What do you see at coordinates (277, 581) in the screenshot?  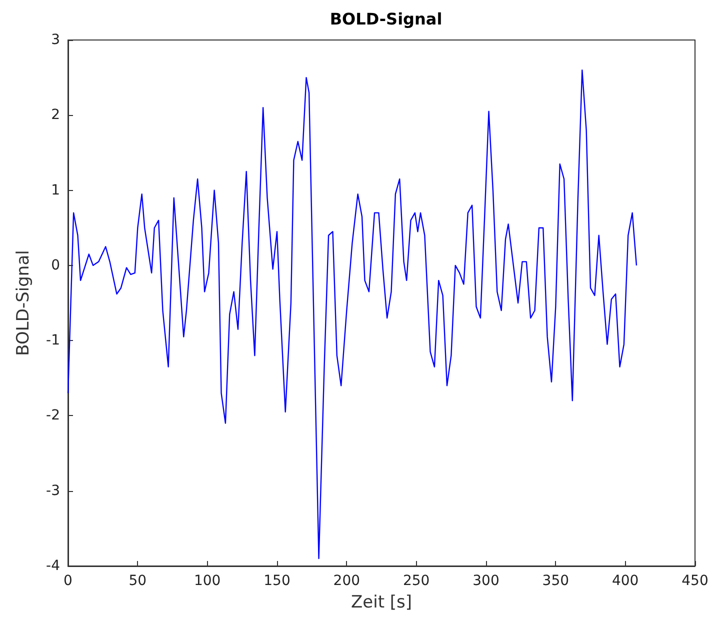 I see `x-tick-label: 150` at bounding box center [277, 581].